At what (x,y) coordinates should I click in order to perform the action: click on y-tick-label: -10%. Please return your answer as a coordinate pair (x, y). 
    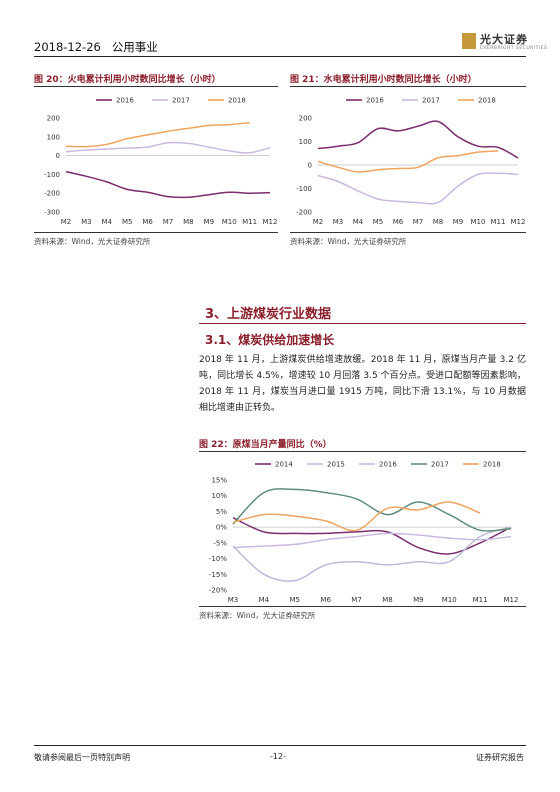
    Looking at the image, I should click on (218, 559).